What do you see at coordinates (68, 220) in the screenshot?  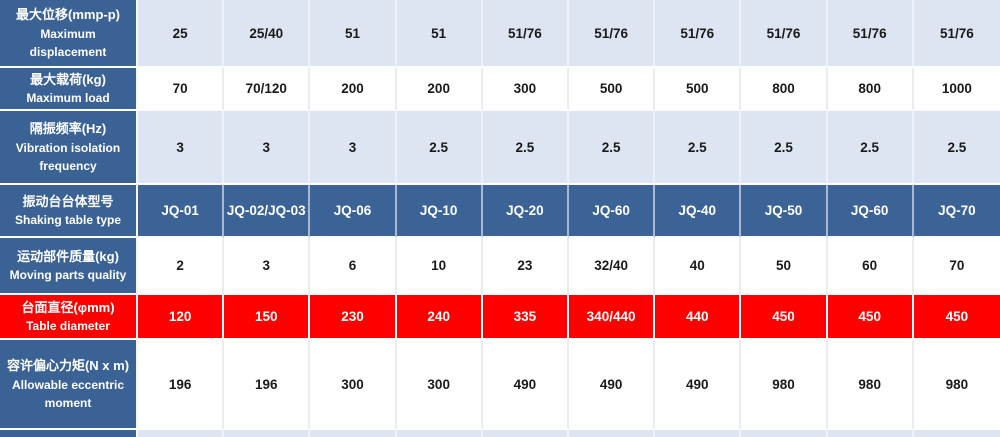 I see `row-label-en: Shaking table type` at bounding box center [68, 220].